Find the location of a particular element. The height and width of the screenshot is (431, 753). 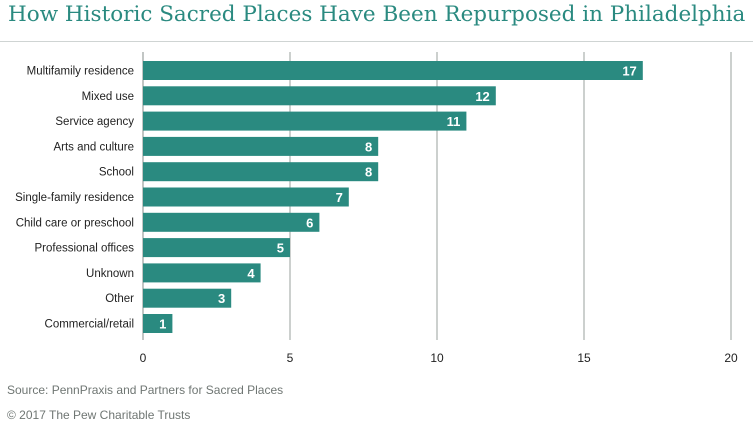

category-label: Unknown is located at coordinates (110, 274).